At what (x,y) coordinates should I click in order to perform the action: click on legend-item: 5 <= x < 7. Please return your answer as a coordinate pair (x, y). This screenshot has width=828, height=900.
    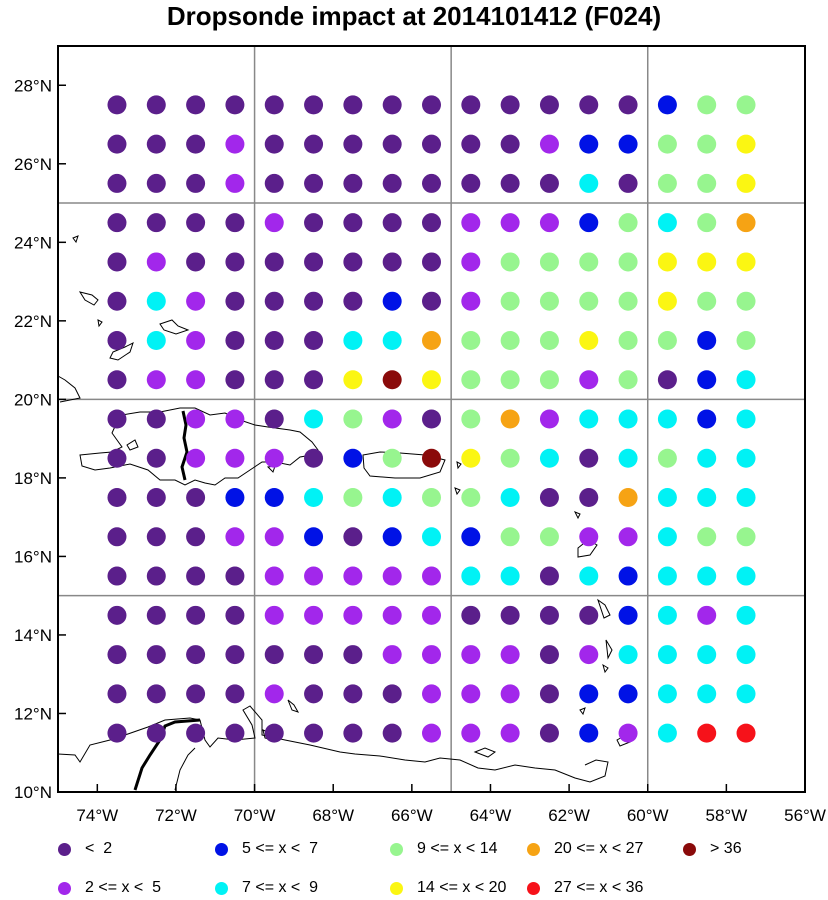
    Looking at the image, I should click on (266, 849).